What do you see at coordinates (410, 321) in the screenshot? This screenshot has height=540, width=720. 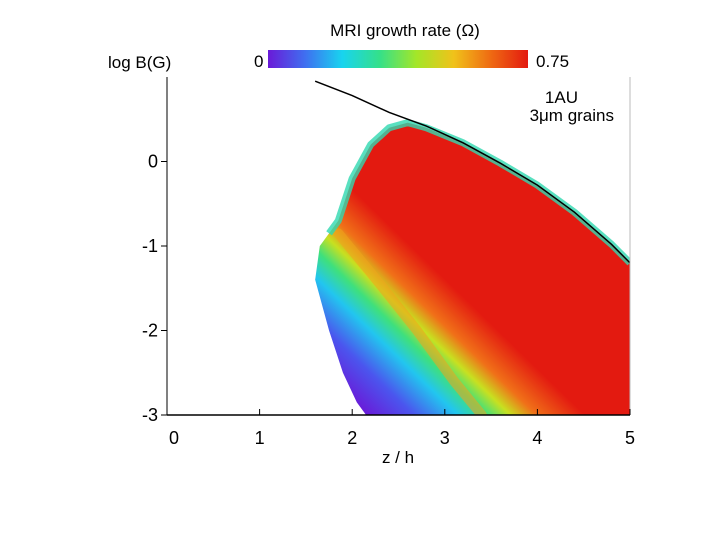 I see `heatmap-ridge` at bounding box center [410, 321].